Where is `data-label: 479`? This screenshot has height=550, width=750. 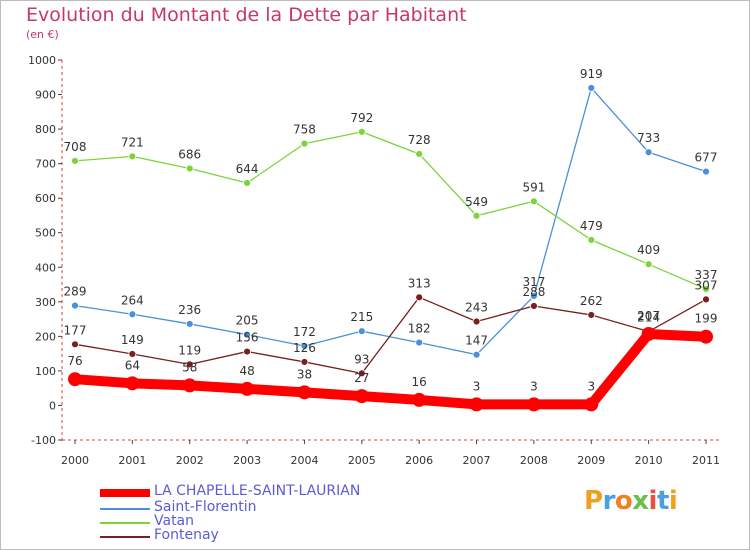 data-label: 479 is located at coordinates (591, 226).